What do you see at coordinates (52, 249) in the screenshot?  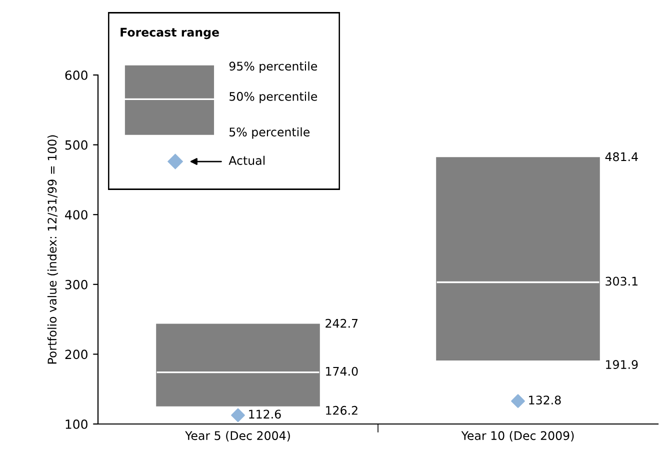 I see `y-axis-title: Portfolio value (index: 12/31/99 = 100)` at bounding box center [52, 249].